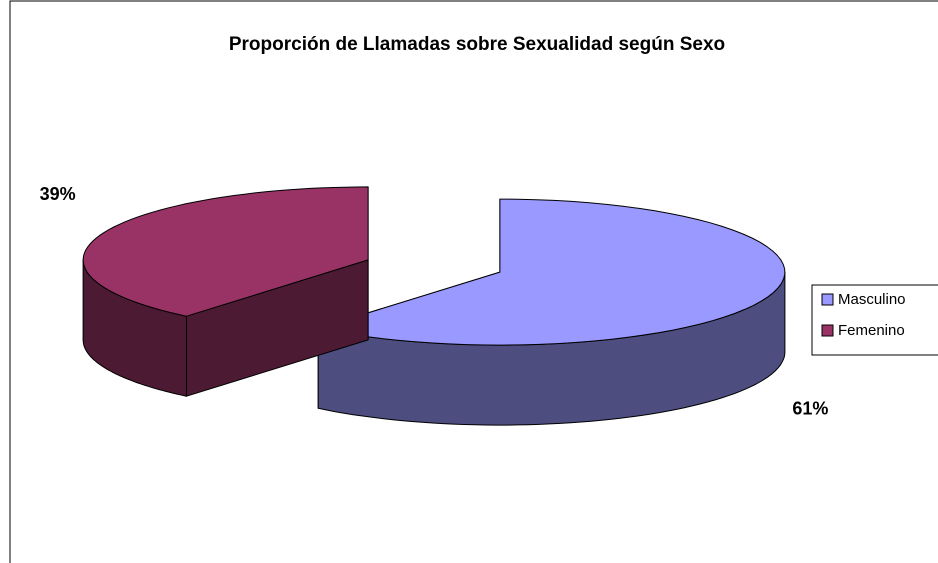 Image resolution: width=938 pixels, height=563 pixels. I want to click on value-label: 61%, so click(810, 409).